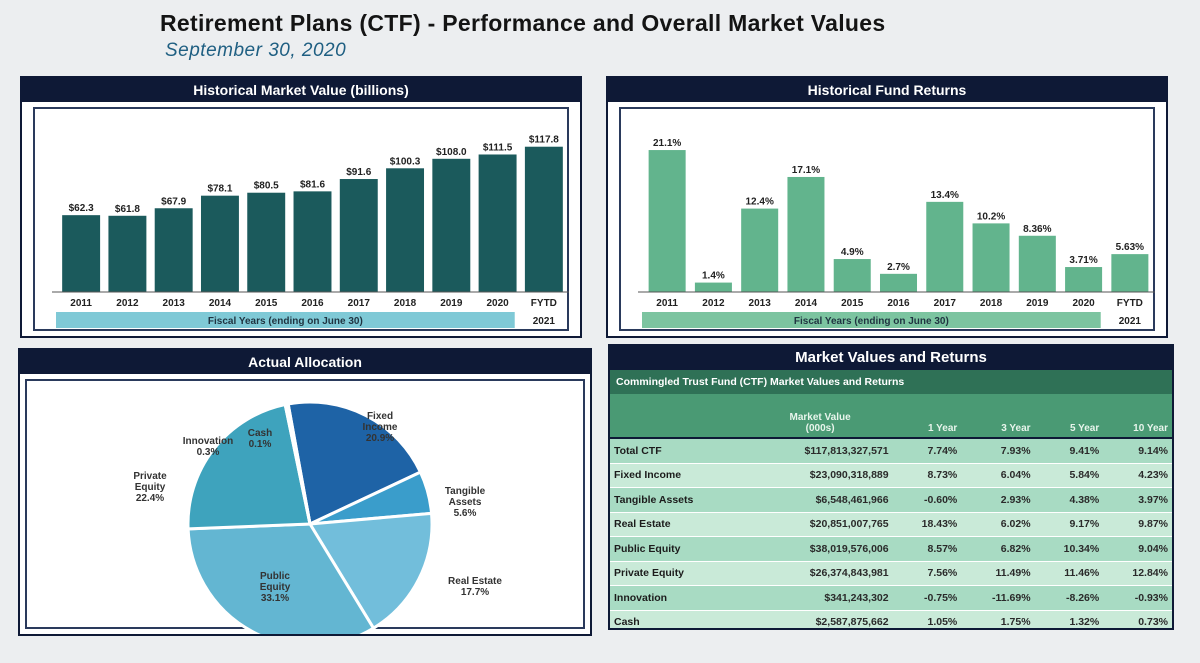  I want to click on bar-2014, so click(219, 243).